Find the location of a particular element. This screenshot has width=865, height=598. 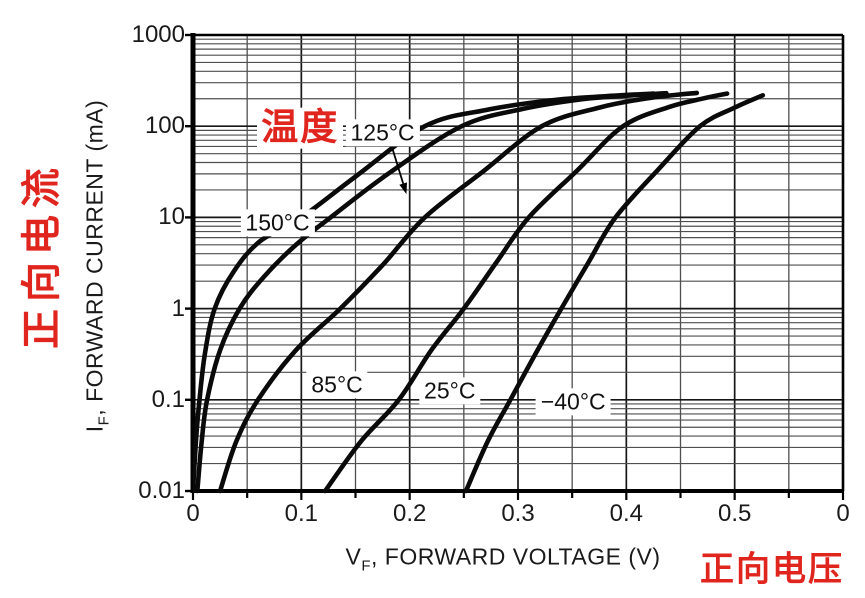

y-tick-label: 1 is located at coordinates (178, 308).